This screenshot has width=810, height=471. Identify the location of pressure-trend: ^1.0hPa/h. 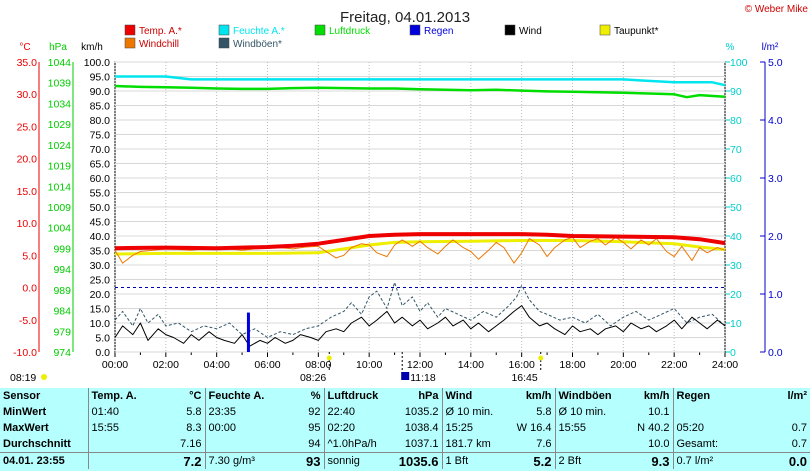
(357, 444).